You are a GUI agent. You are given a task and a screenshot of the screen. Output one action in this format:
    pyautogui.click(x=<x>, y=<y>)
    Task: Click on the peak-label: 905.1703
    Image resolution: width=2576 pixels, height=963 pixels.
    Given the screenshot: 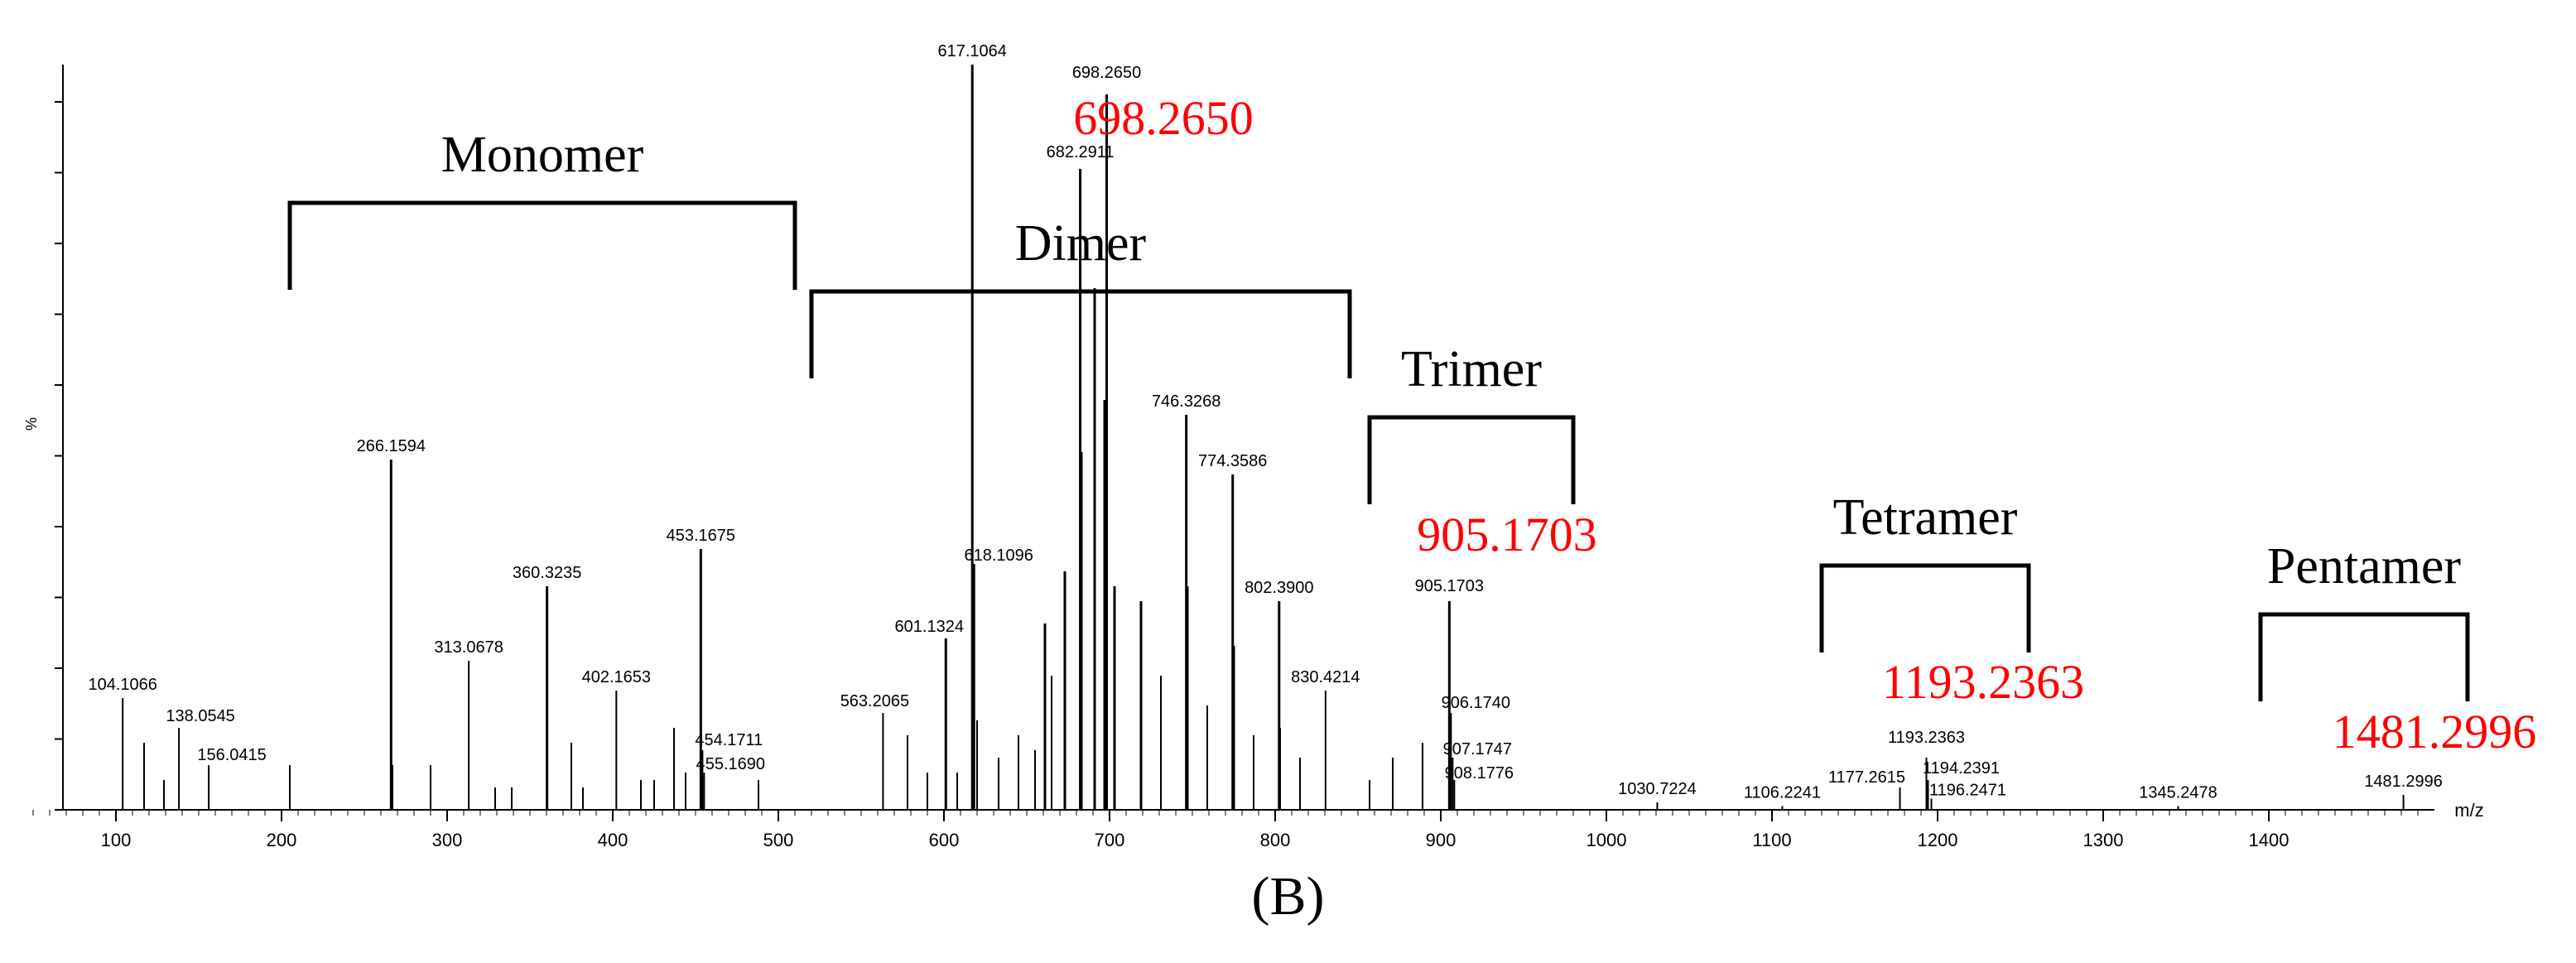 What is the action you would take?
    pyautogui.click(x=1449, y=586)
    